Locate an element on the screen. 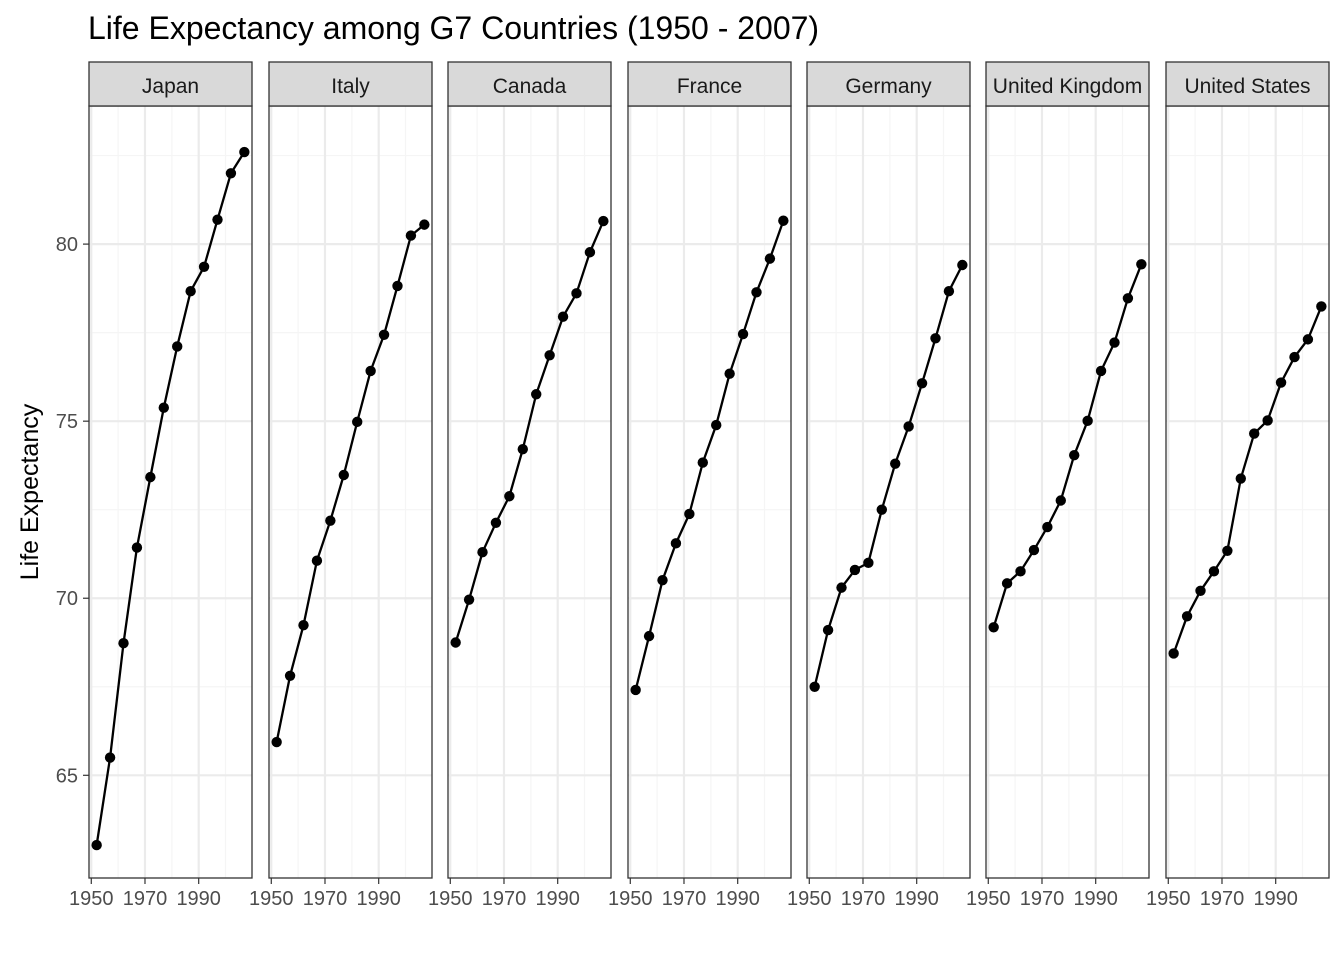 This screenshot has height=960, width=1344. y-axis-ticks: 65 70 75 80 is located at coordinates (72, 510).